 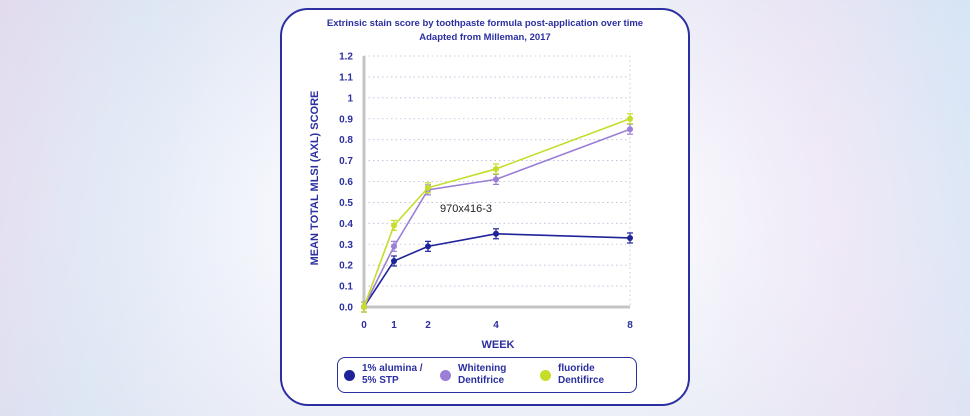 What do you see at coordinates (466, 209) in the screenshot?
I see `image-size-label: 970x416-3` at bounding box center [466, 209].